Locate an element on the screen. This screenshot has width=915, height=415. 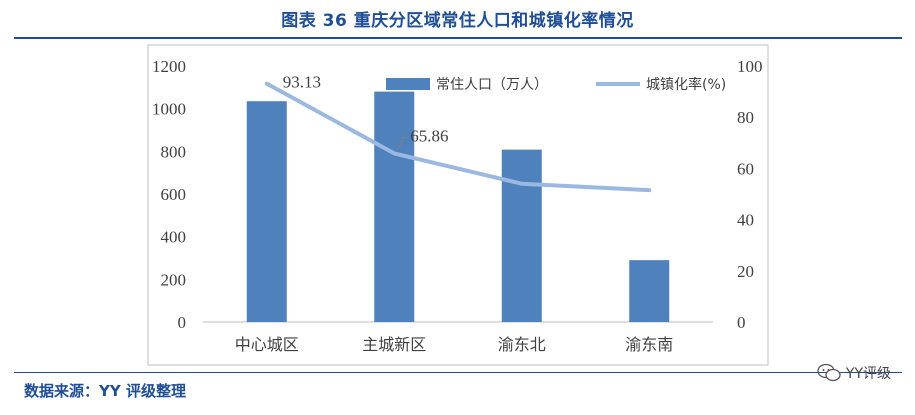
footer-divider is located at coordinates (458, 372).